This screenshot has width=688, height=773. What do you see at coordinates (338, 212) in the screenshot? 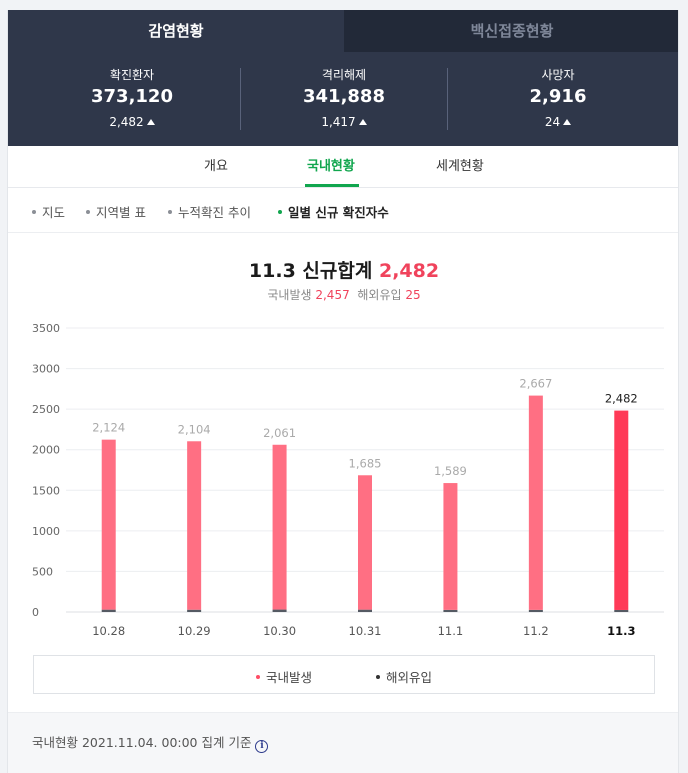
I see `filter-daily-new-label: 일별 신규 확진자수` at bounding box center [338, 212].